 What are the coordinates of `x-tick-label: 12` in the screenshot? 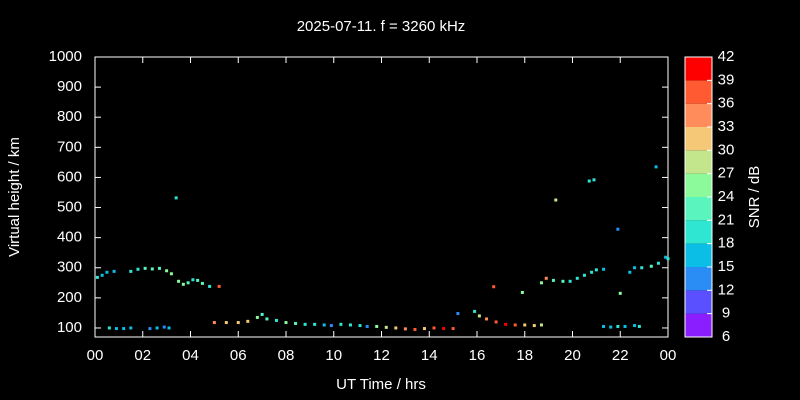 It's located at (381, 355).